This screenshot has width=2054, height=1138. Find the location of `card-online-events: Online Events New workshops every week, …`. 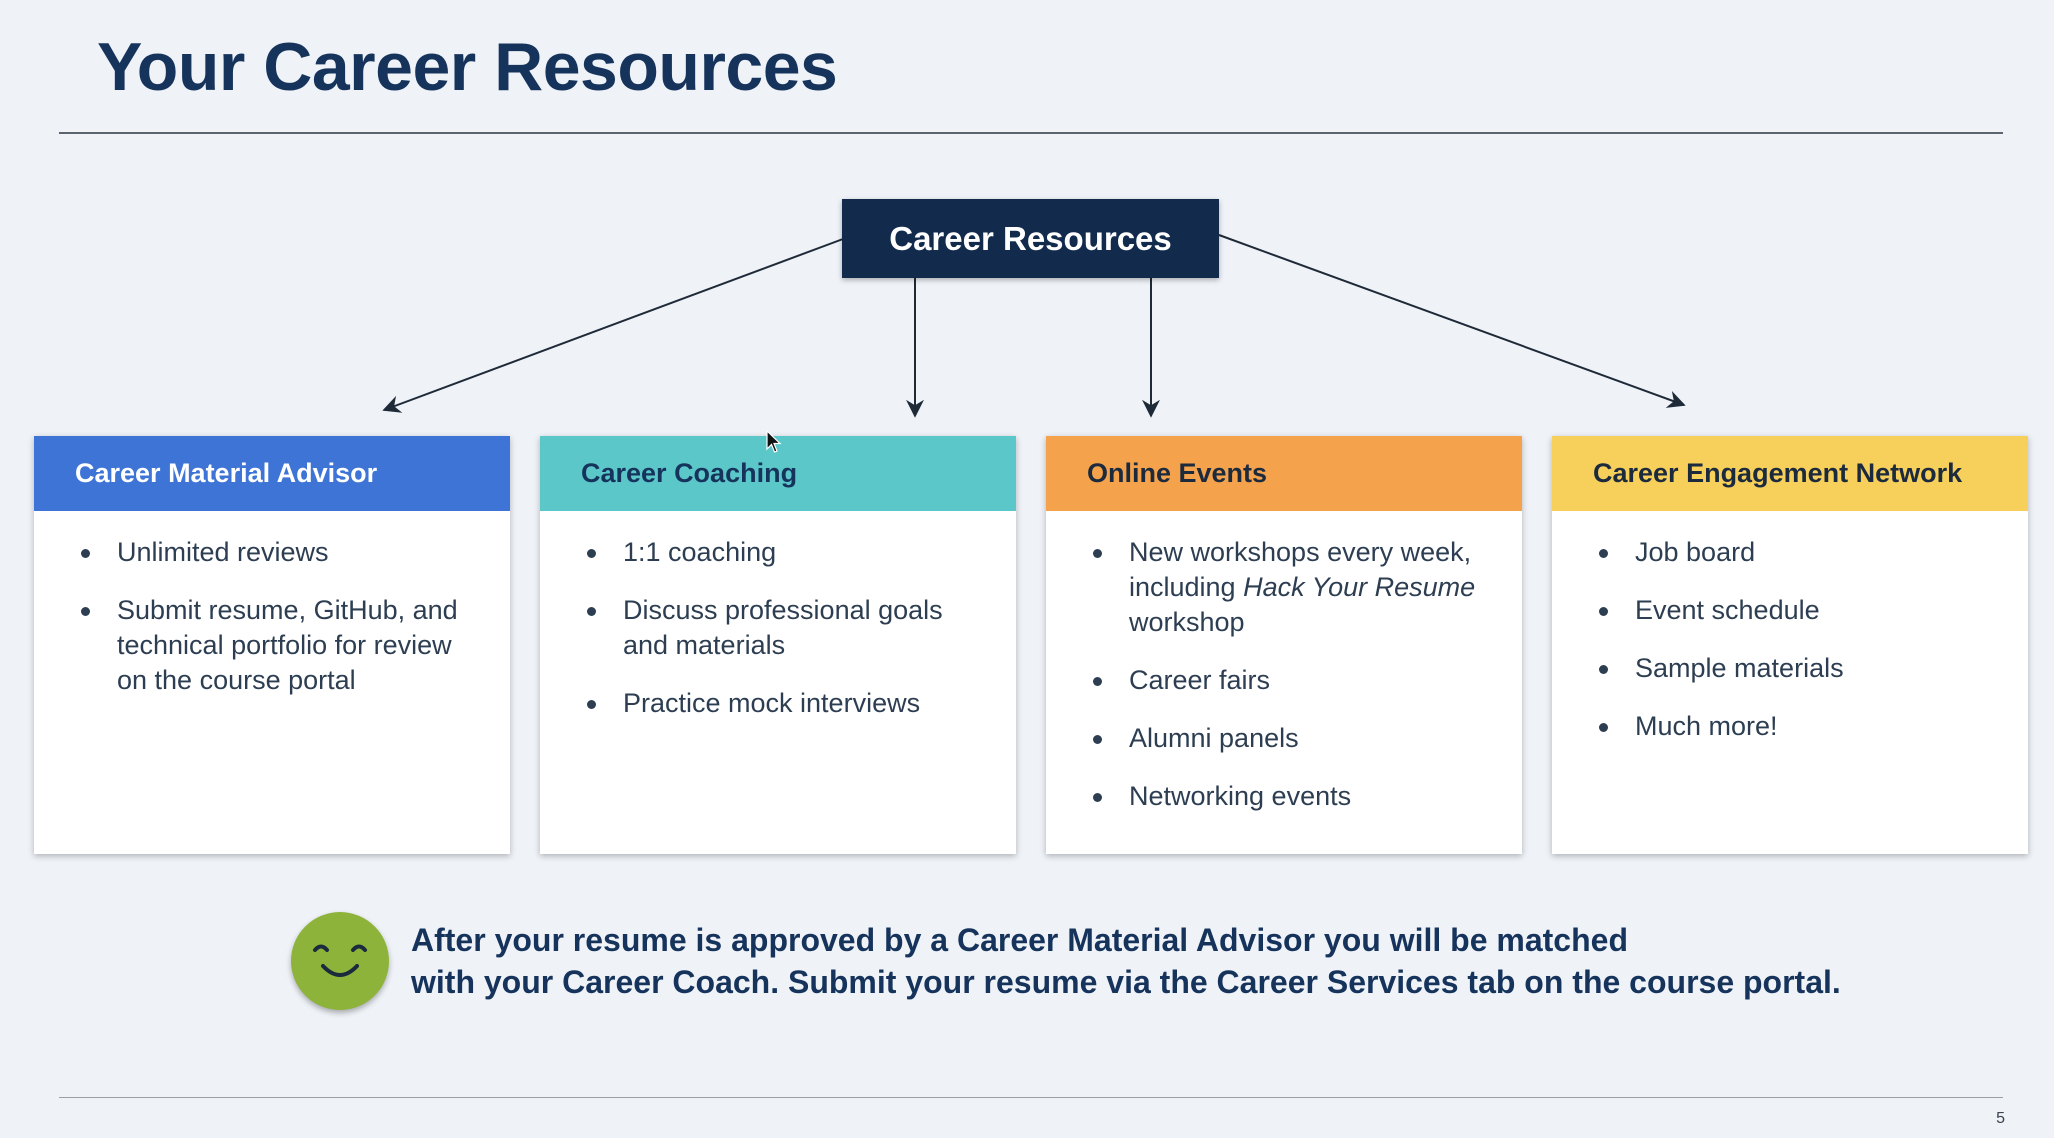

card-online-events: Online Events New workshops every week, … is located at coordinates (1284, 645).